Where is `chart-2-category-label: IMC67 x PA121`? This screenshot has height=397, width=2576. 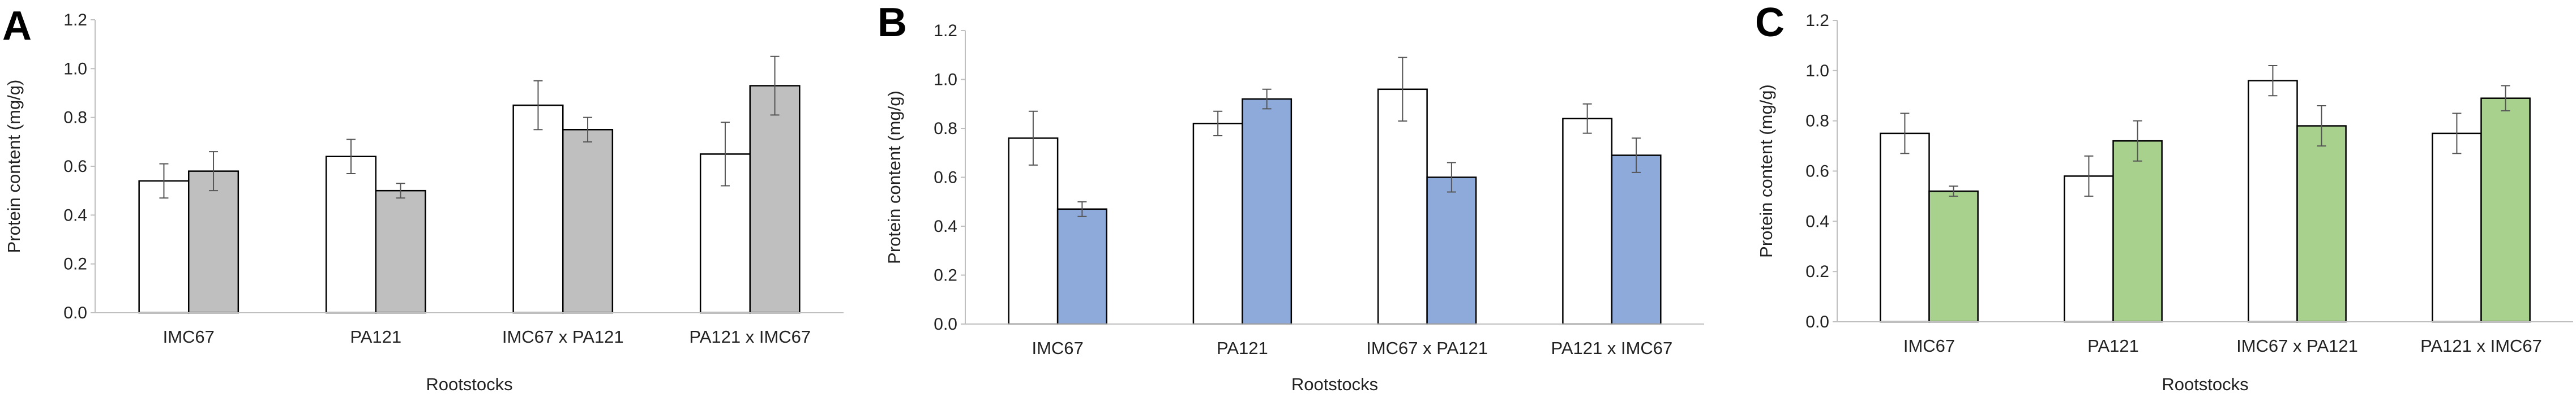
chart-2-category-label: IMC67 x PA121 is located at coordinates (2297, 346).